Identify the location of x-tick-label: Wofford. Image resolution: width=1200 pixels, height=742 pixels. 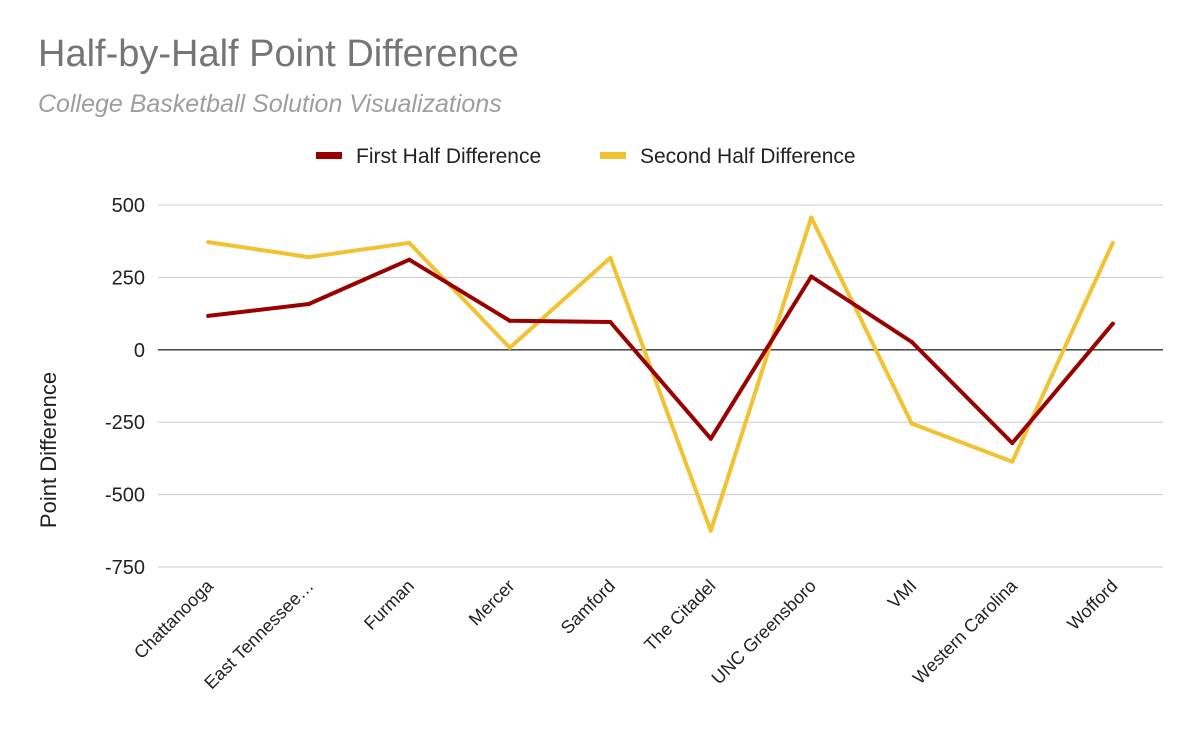
(1092, 605).